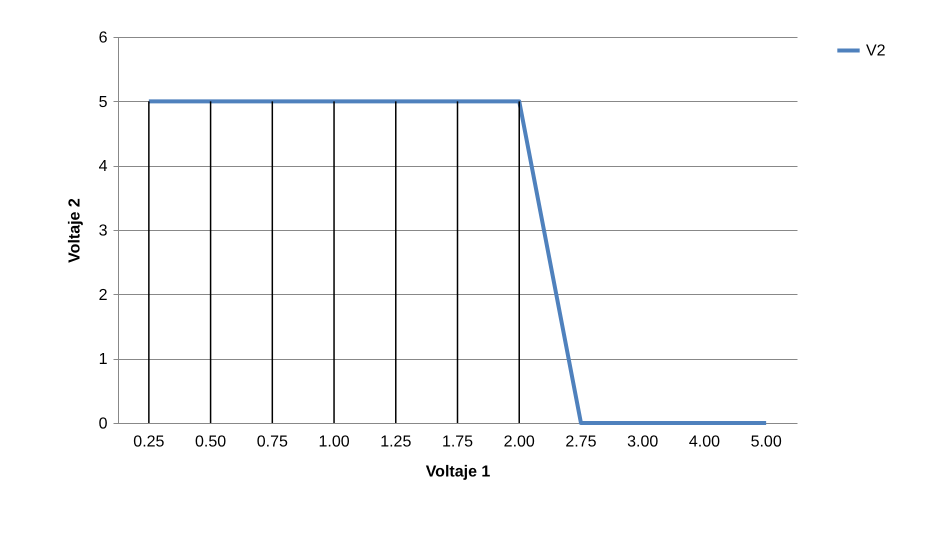  What do you see at coordinates (75, 230) in the screenshot?
I see `y-axis-title: Voltaje 2` at bounding box center [75, 230].